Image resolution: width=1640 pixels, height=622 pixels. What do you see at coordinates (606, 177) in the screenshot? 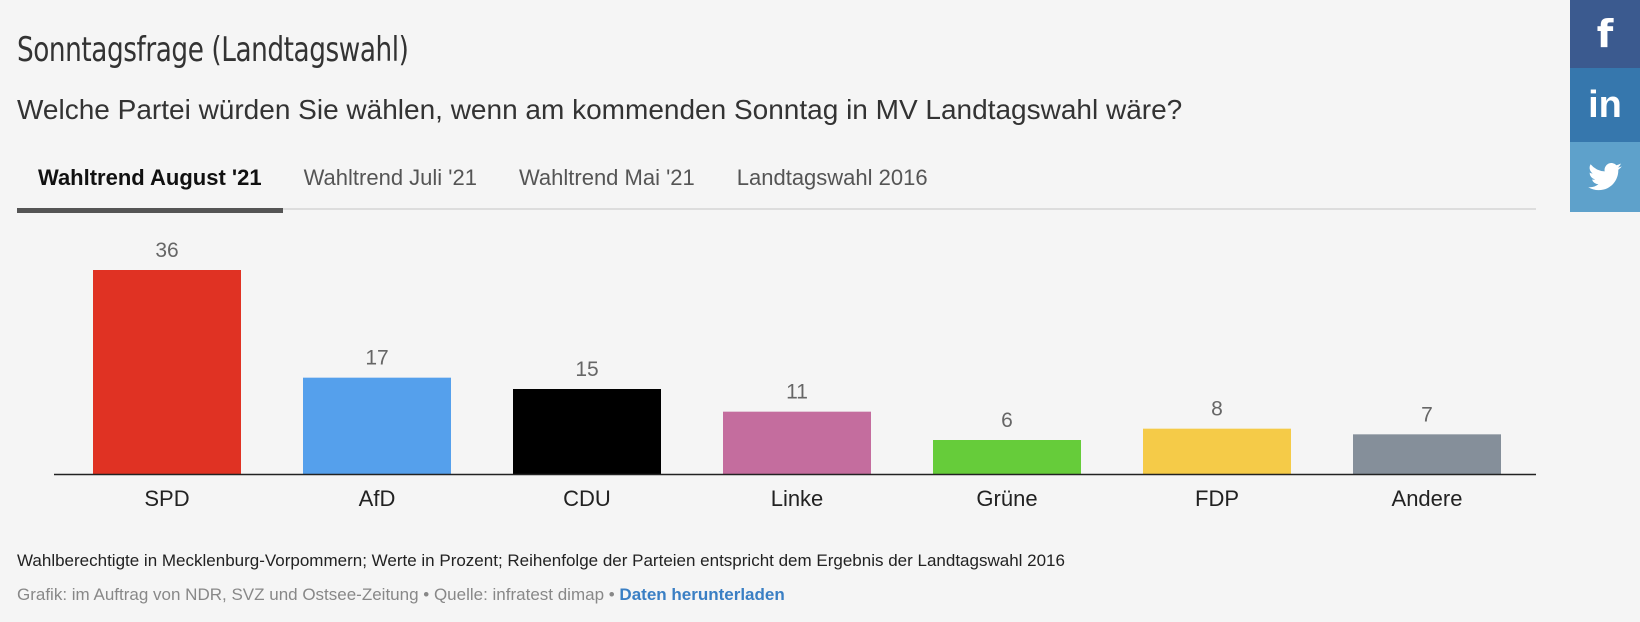
I see `tab-mai-21: Wahltrend Mai '21` at bounding box center [606, 177].